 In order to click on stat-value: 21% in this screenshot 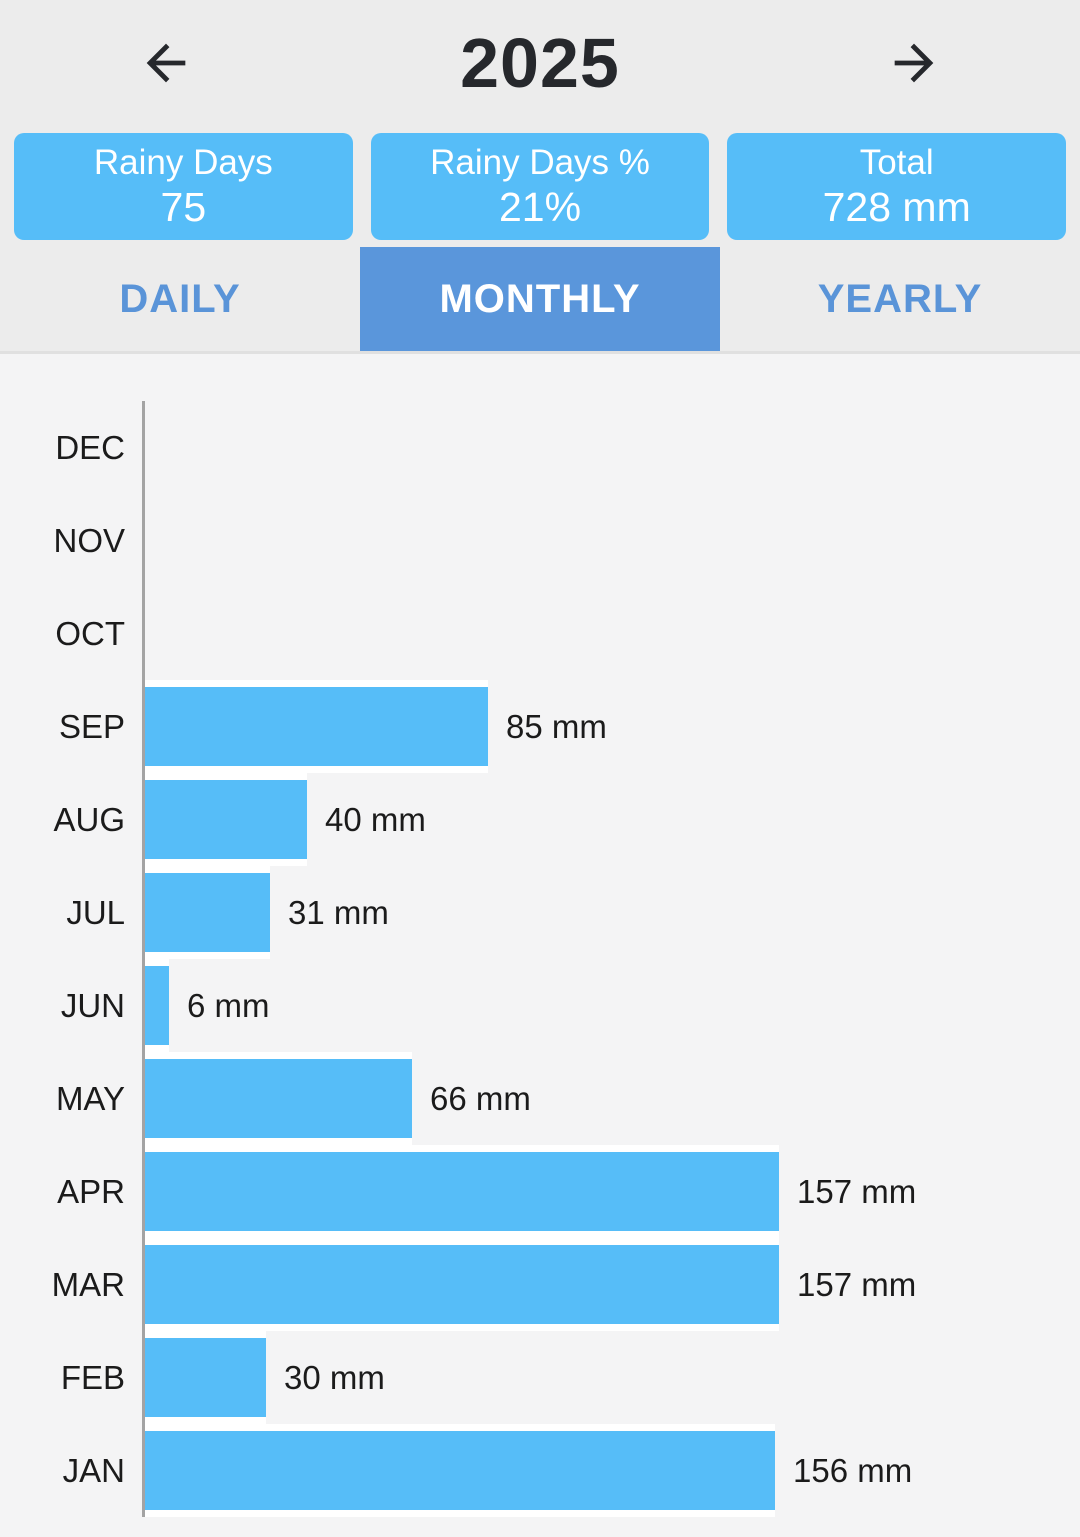, I will do `click(540, 206)`.